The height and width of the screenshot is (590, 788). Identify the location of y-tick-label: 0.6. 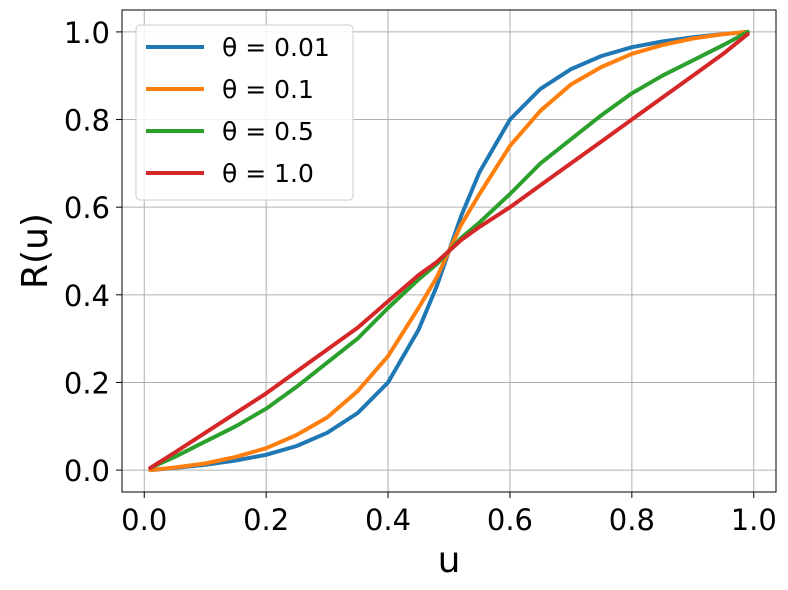
(87, 208).